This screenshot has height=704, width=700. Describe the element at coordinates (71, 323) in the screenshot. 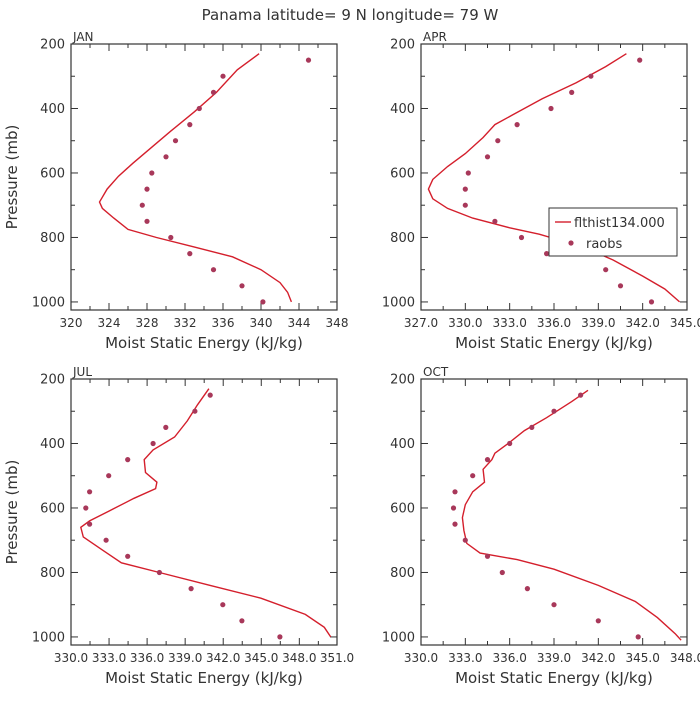

I see `x-tick-label: 320` at that location.